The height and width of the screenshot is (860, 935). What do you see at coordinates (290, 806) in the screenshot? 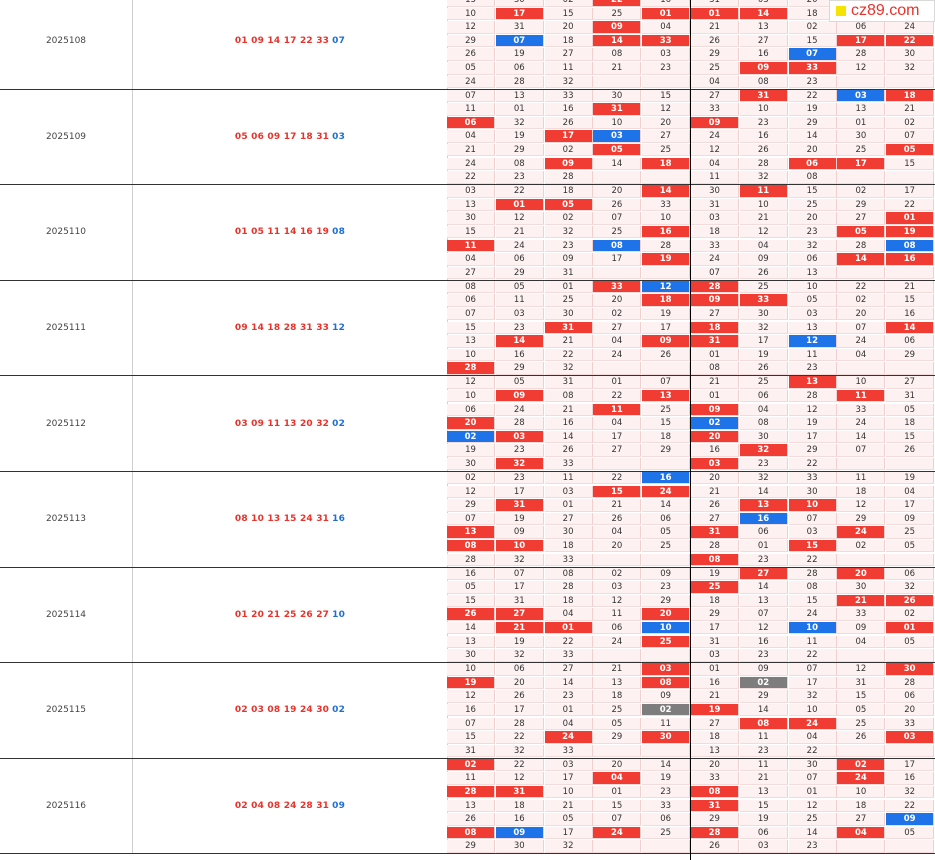
I see `winning-numbers: 02 04 08 24 28 31 09` at bounding box center [290, 806].